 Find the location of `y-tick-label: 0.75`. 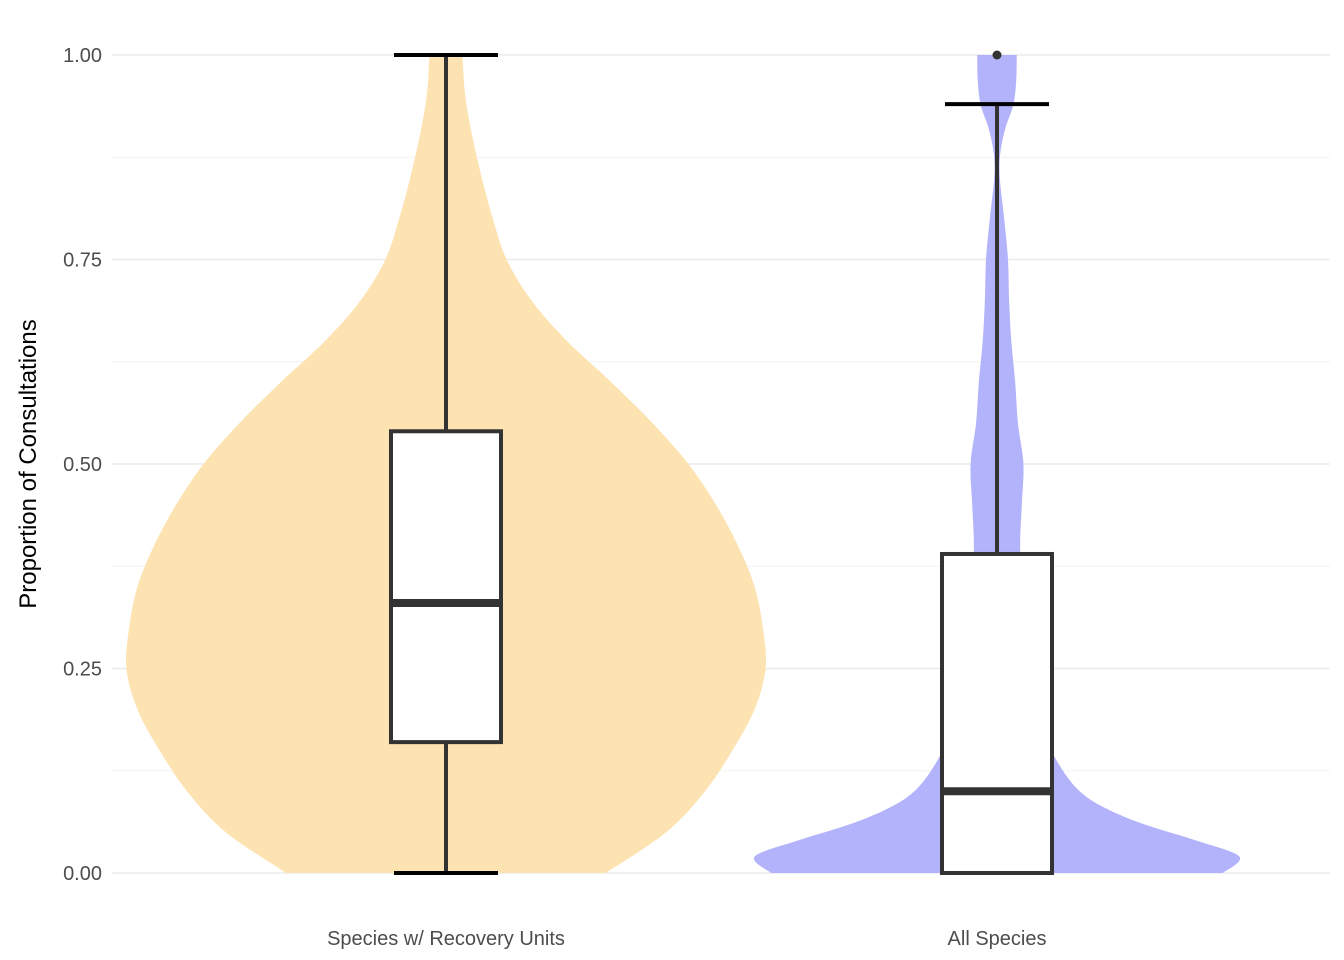

y-tick-label: 0.75 is located at coordinates (82, 261).